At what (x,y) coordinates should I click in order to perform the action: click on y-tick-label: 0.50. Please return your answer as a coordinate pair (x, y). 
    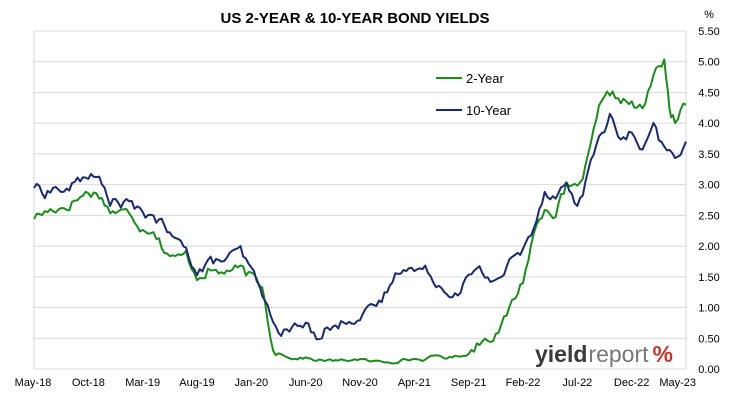
    Looking at the image, I should click on (708, 339).